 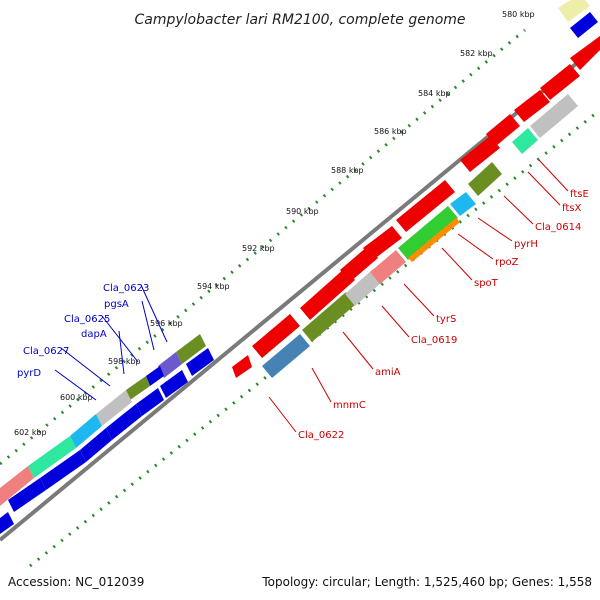 What do you see at coordinates (126, 288) in the screenshot?
I see `gene-label-reverse: Cla_0623` at bounding box center [126, 288].